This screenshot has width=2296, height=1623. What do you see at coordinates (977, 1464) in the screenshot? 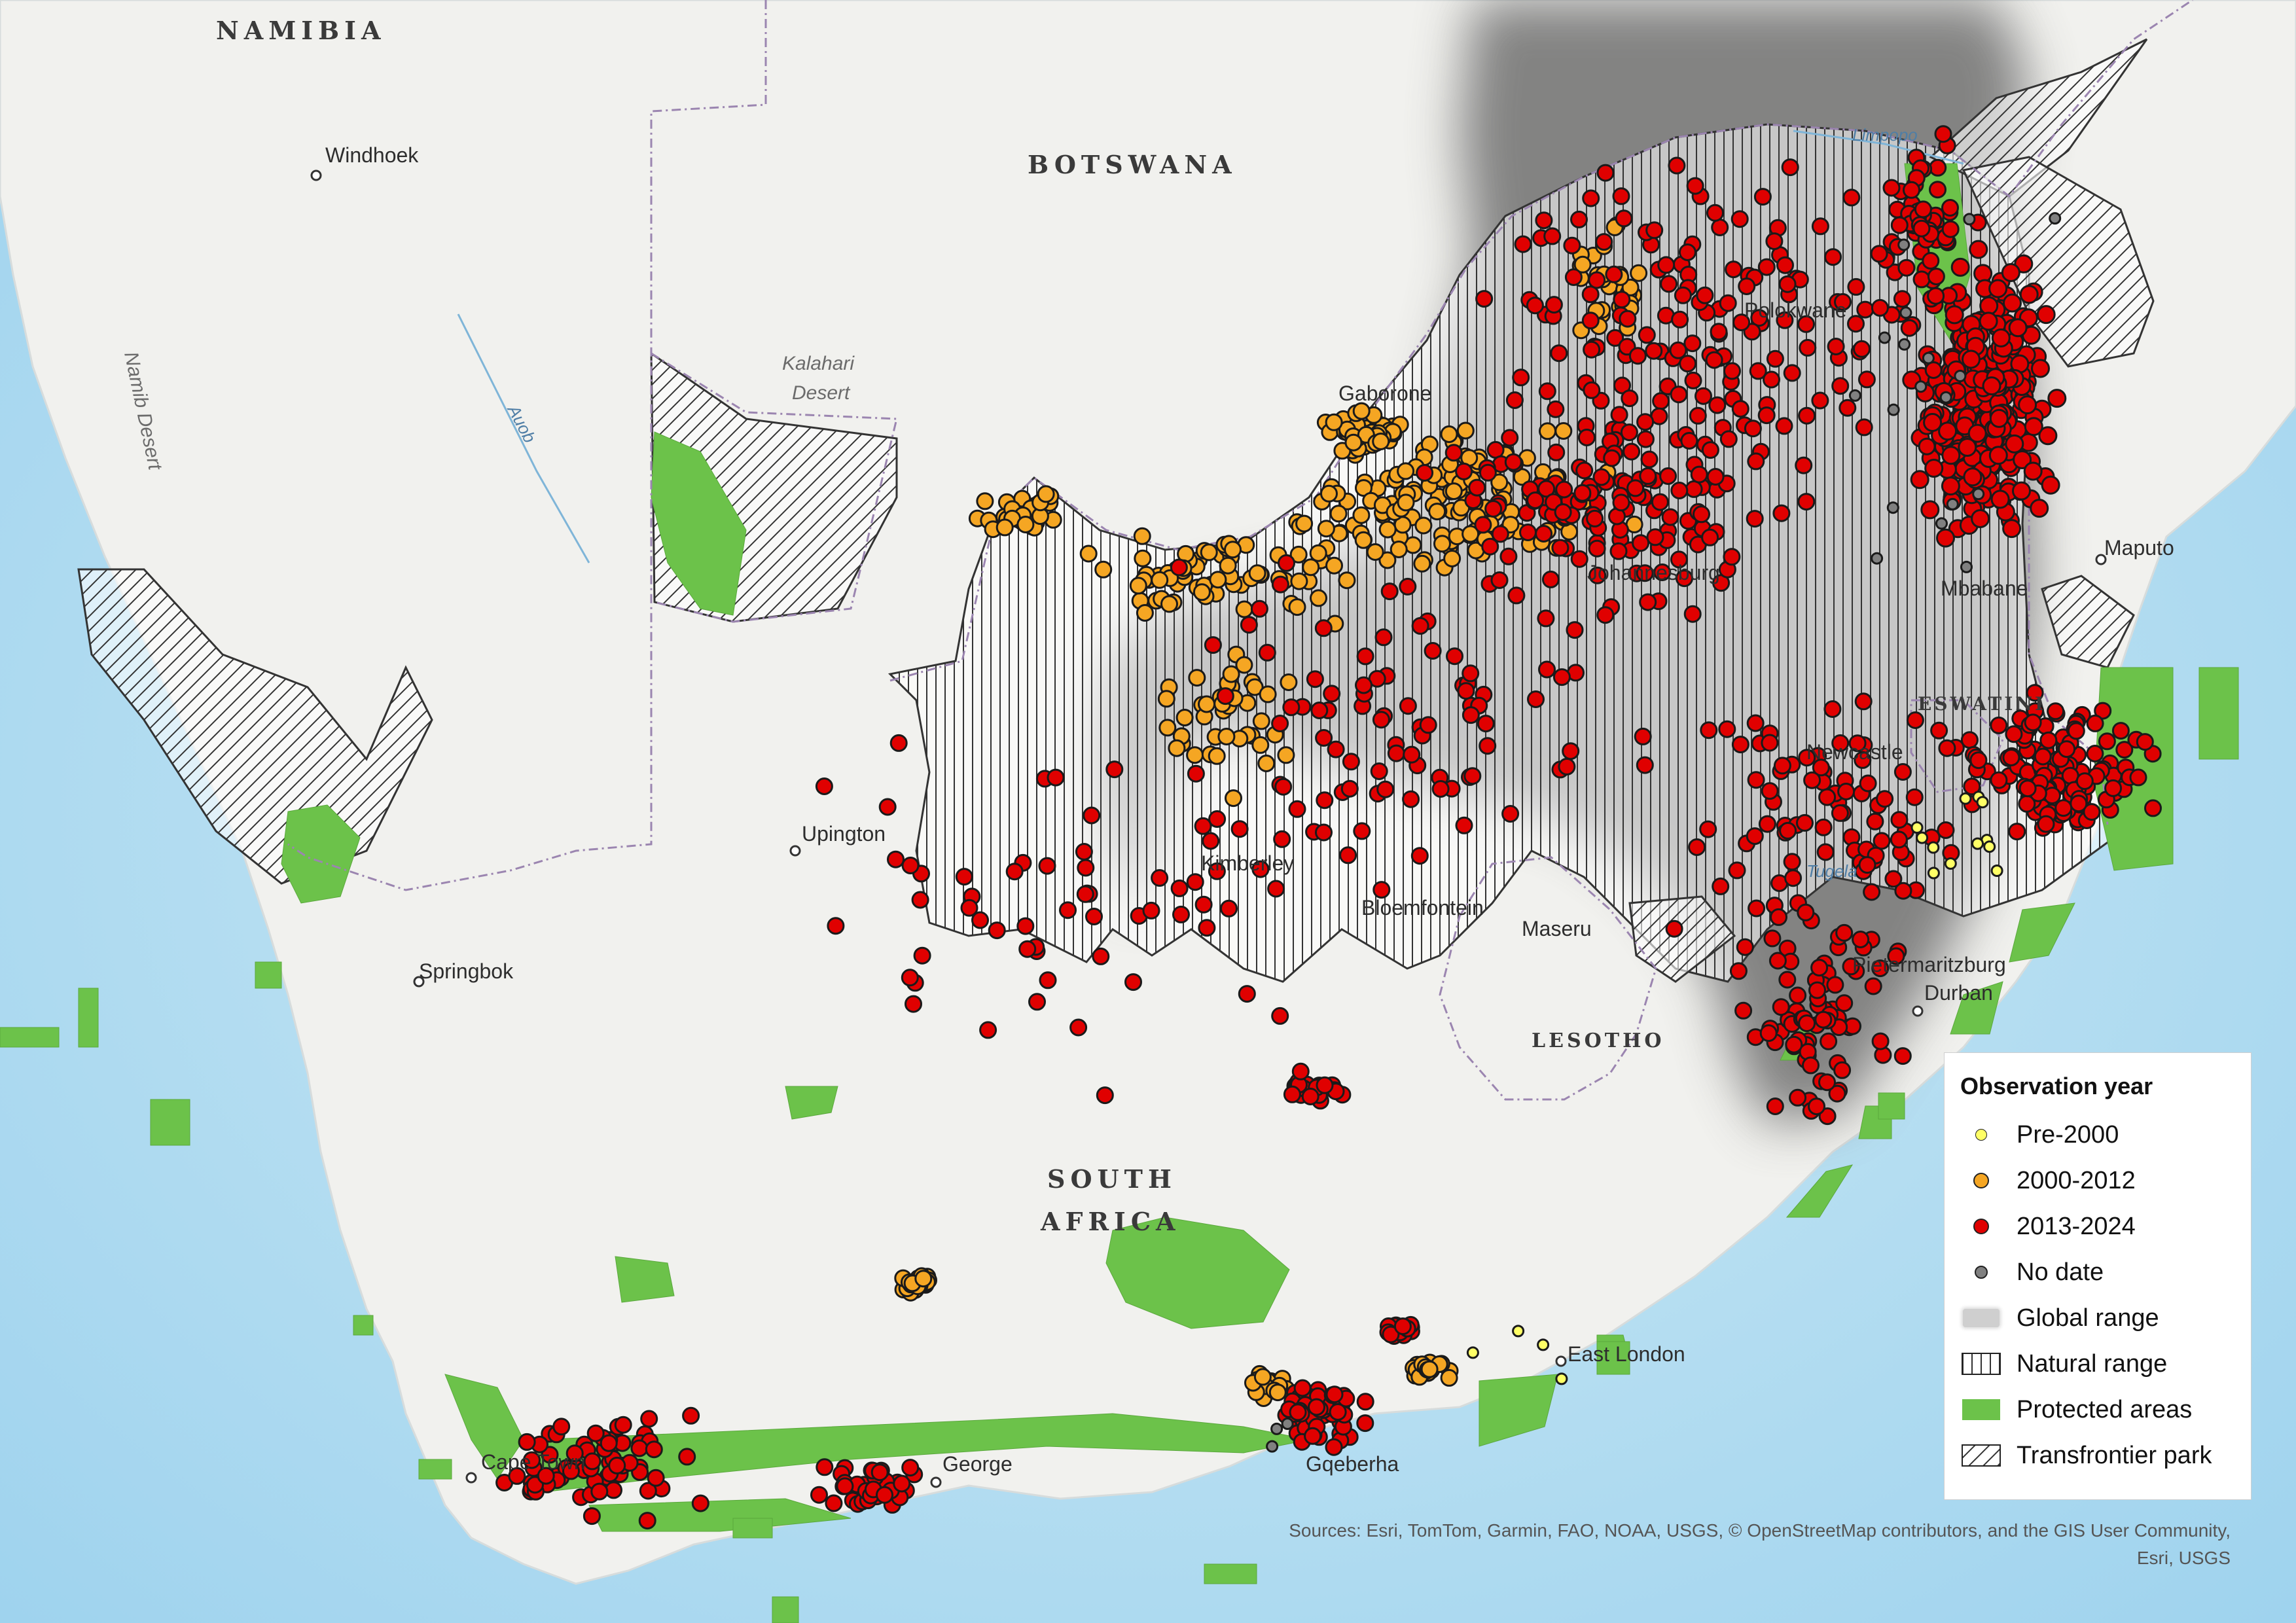
I see `label-george: George` at bounding box center [977, 1464].